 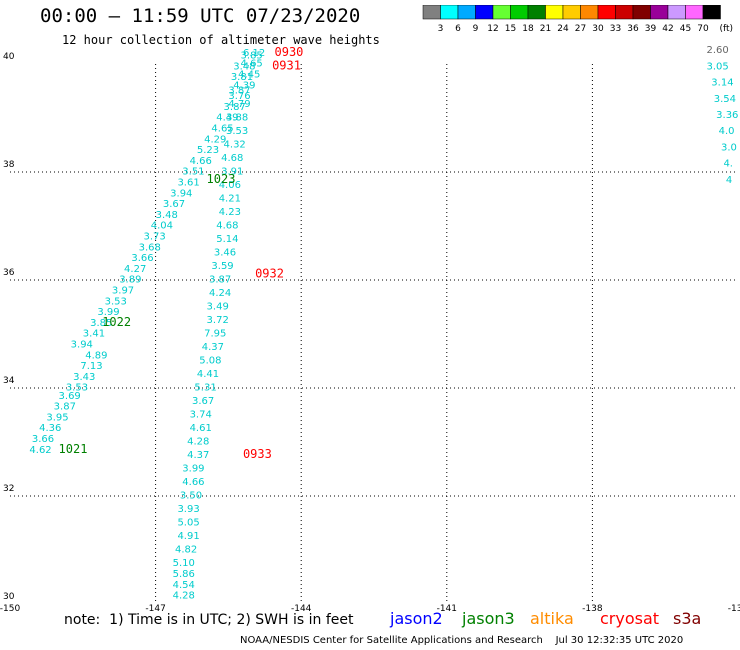 I want to click on swh-value-middle-track: 5.10, so click(x=184, y=563).